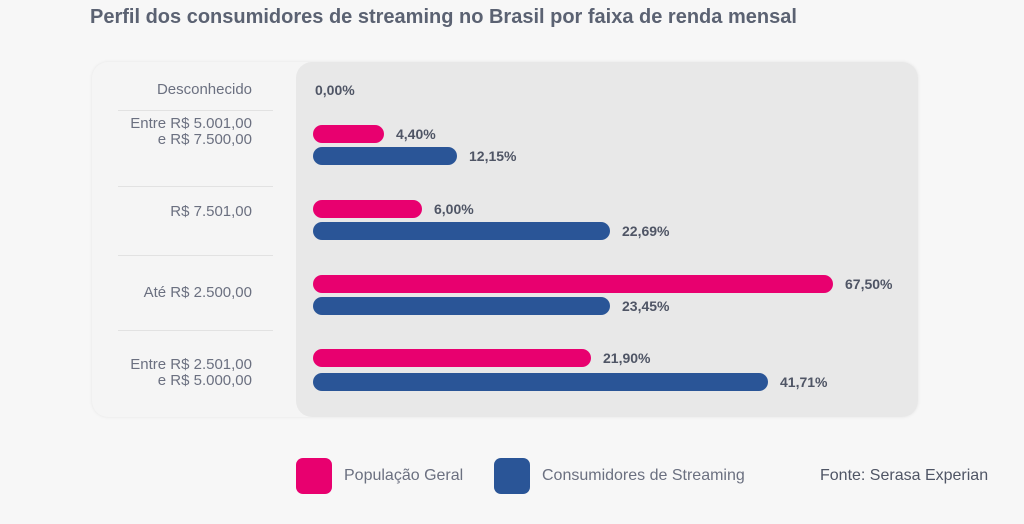 This screenshot has height=524, width=1024. I want to click on populacao-value-label: 21,90%, so click(627, 358).